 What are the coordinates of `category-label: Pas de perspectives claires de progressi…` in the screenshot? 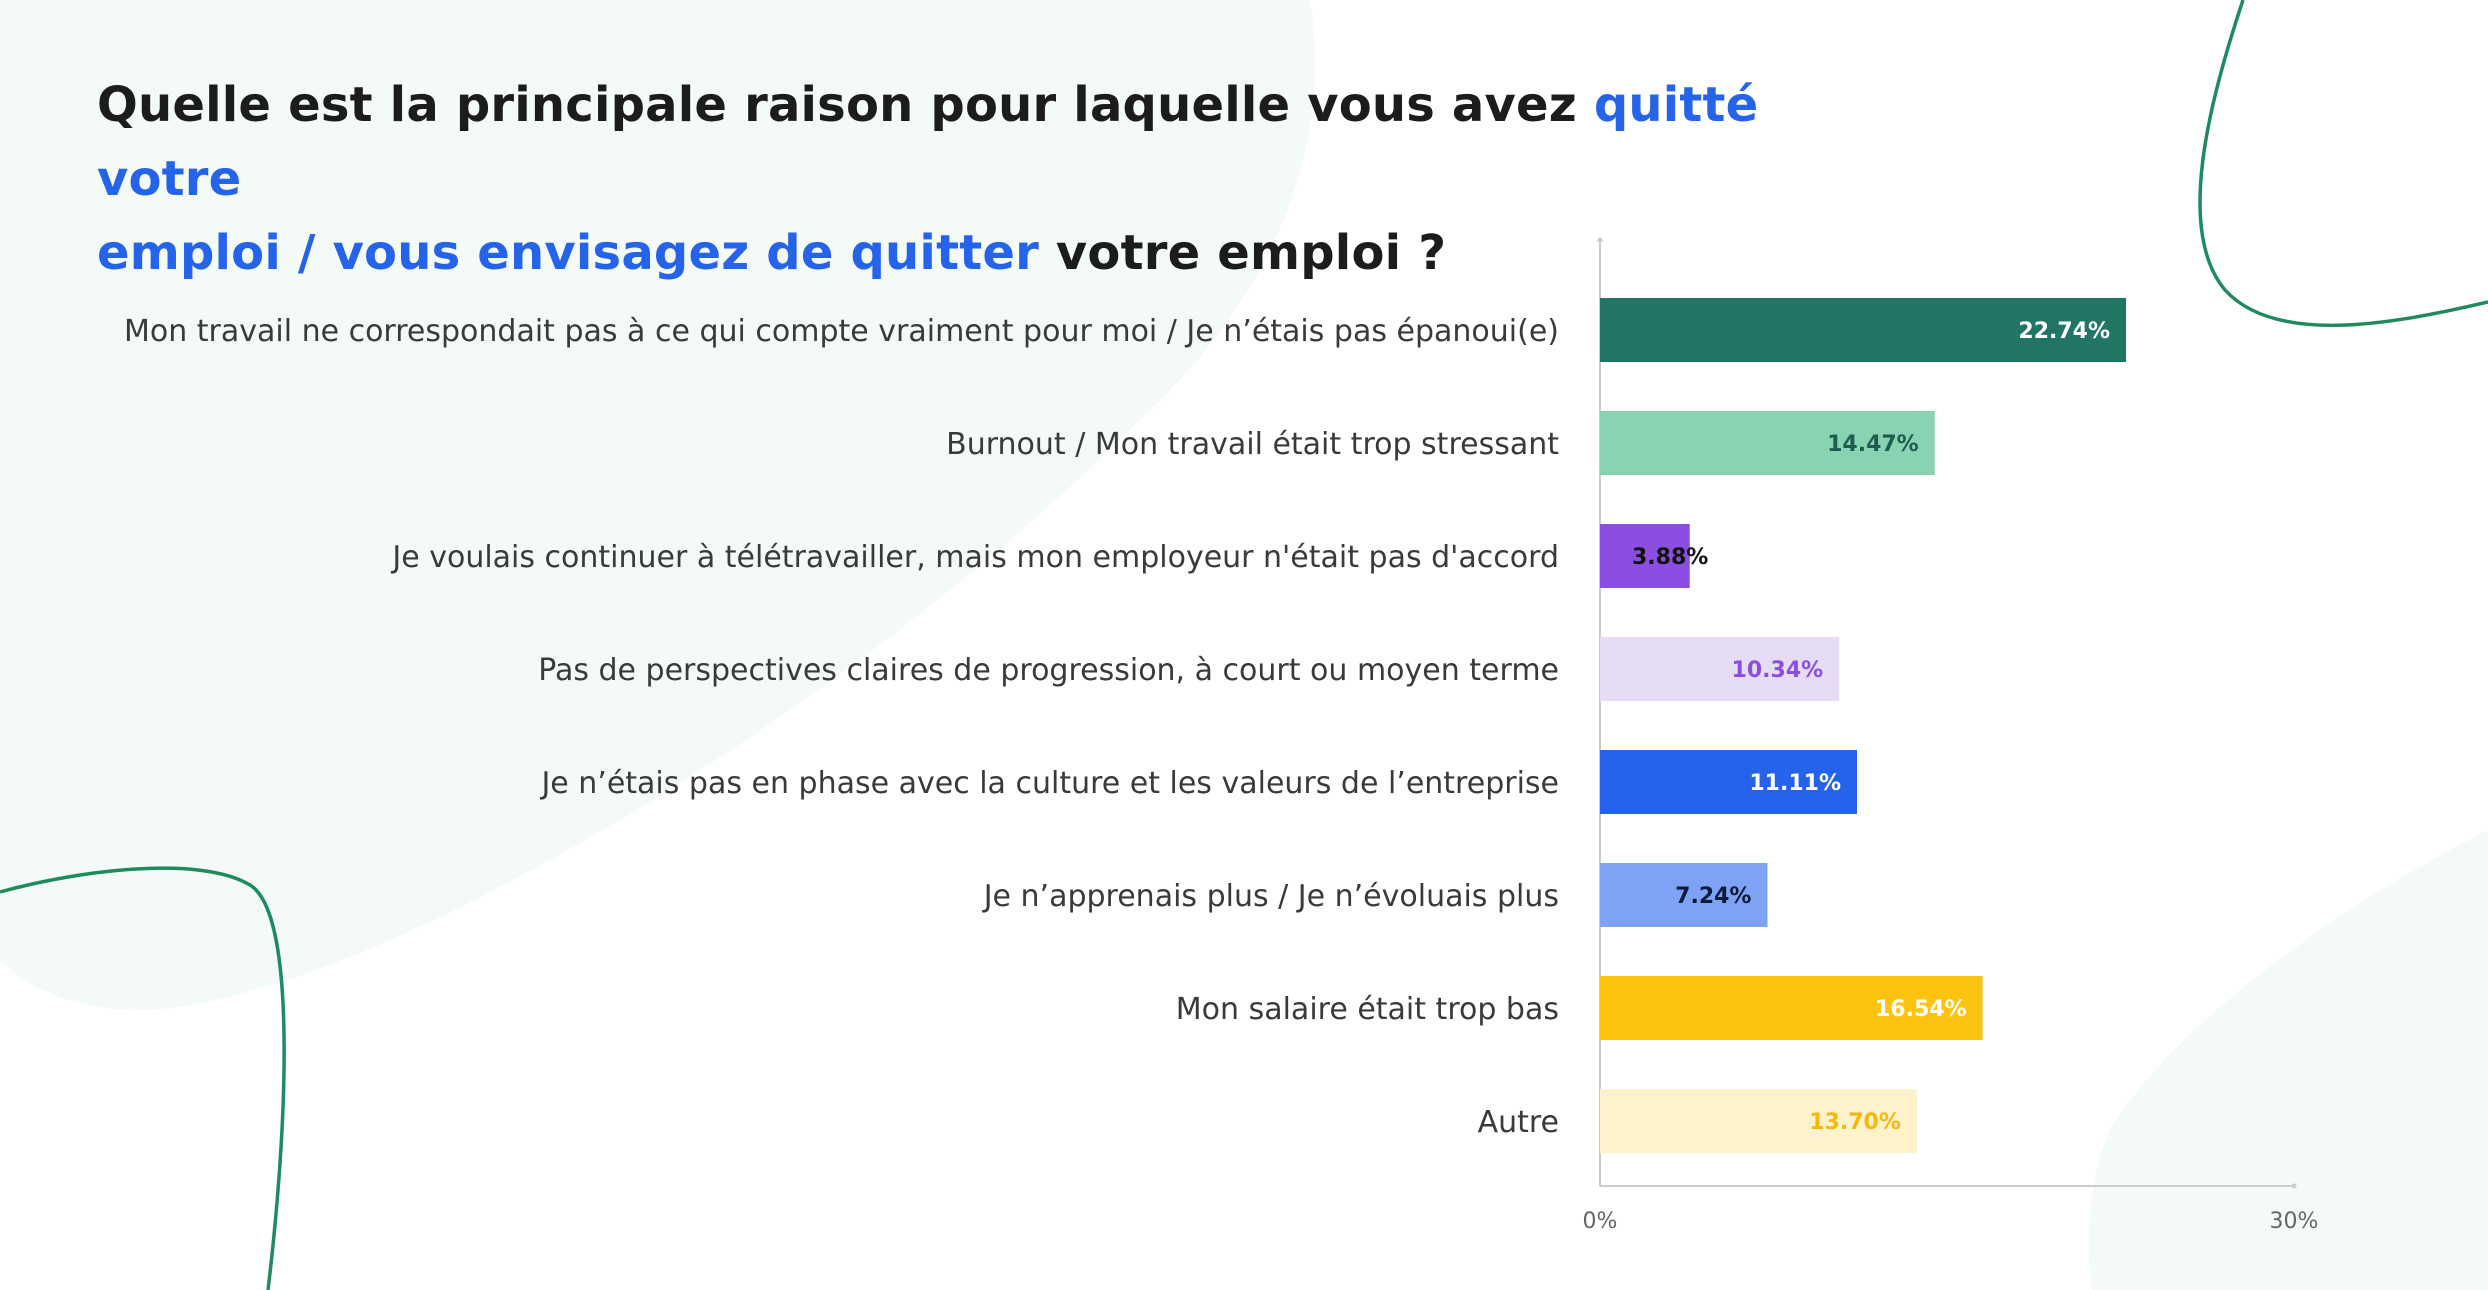 It's located at (1048, 670).